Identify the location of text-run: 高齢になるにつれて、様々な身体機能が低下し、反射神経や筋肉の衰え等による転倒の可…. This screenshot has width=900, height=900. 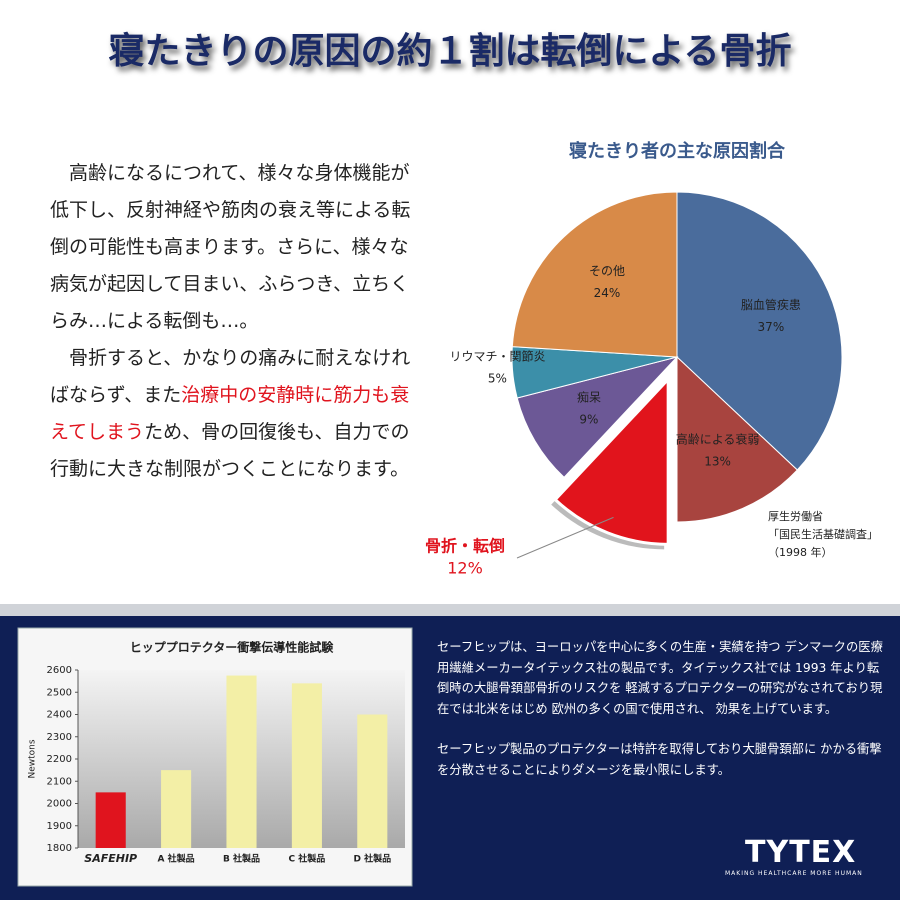
(230, 247).